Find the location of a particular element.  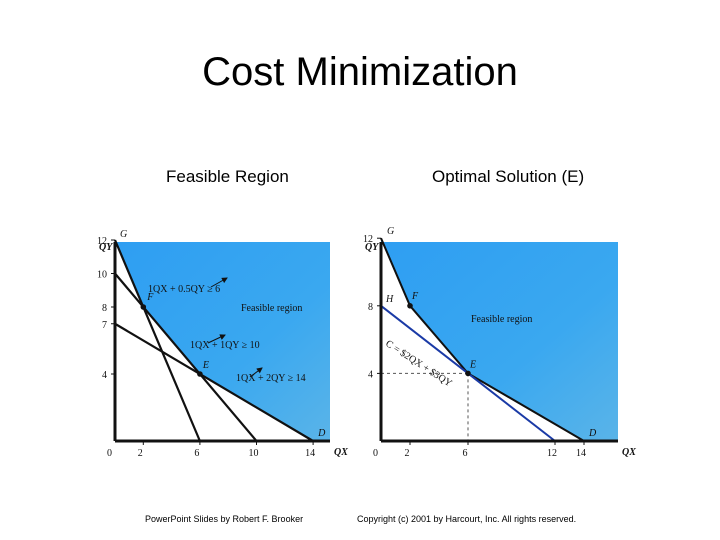

point-h-label: H is located at coordinates (389, 299).